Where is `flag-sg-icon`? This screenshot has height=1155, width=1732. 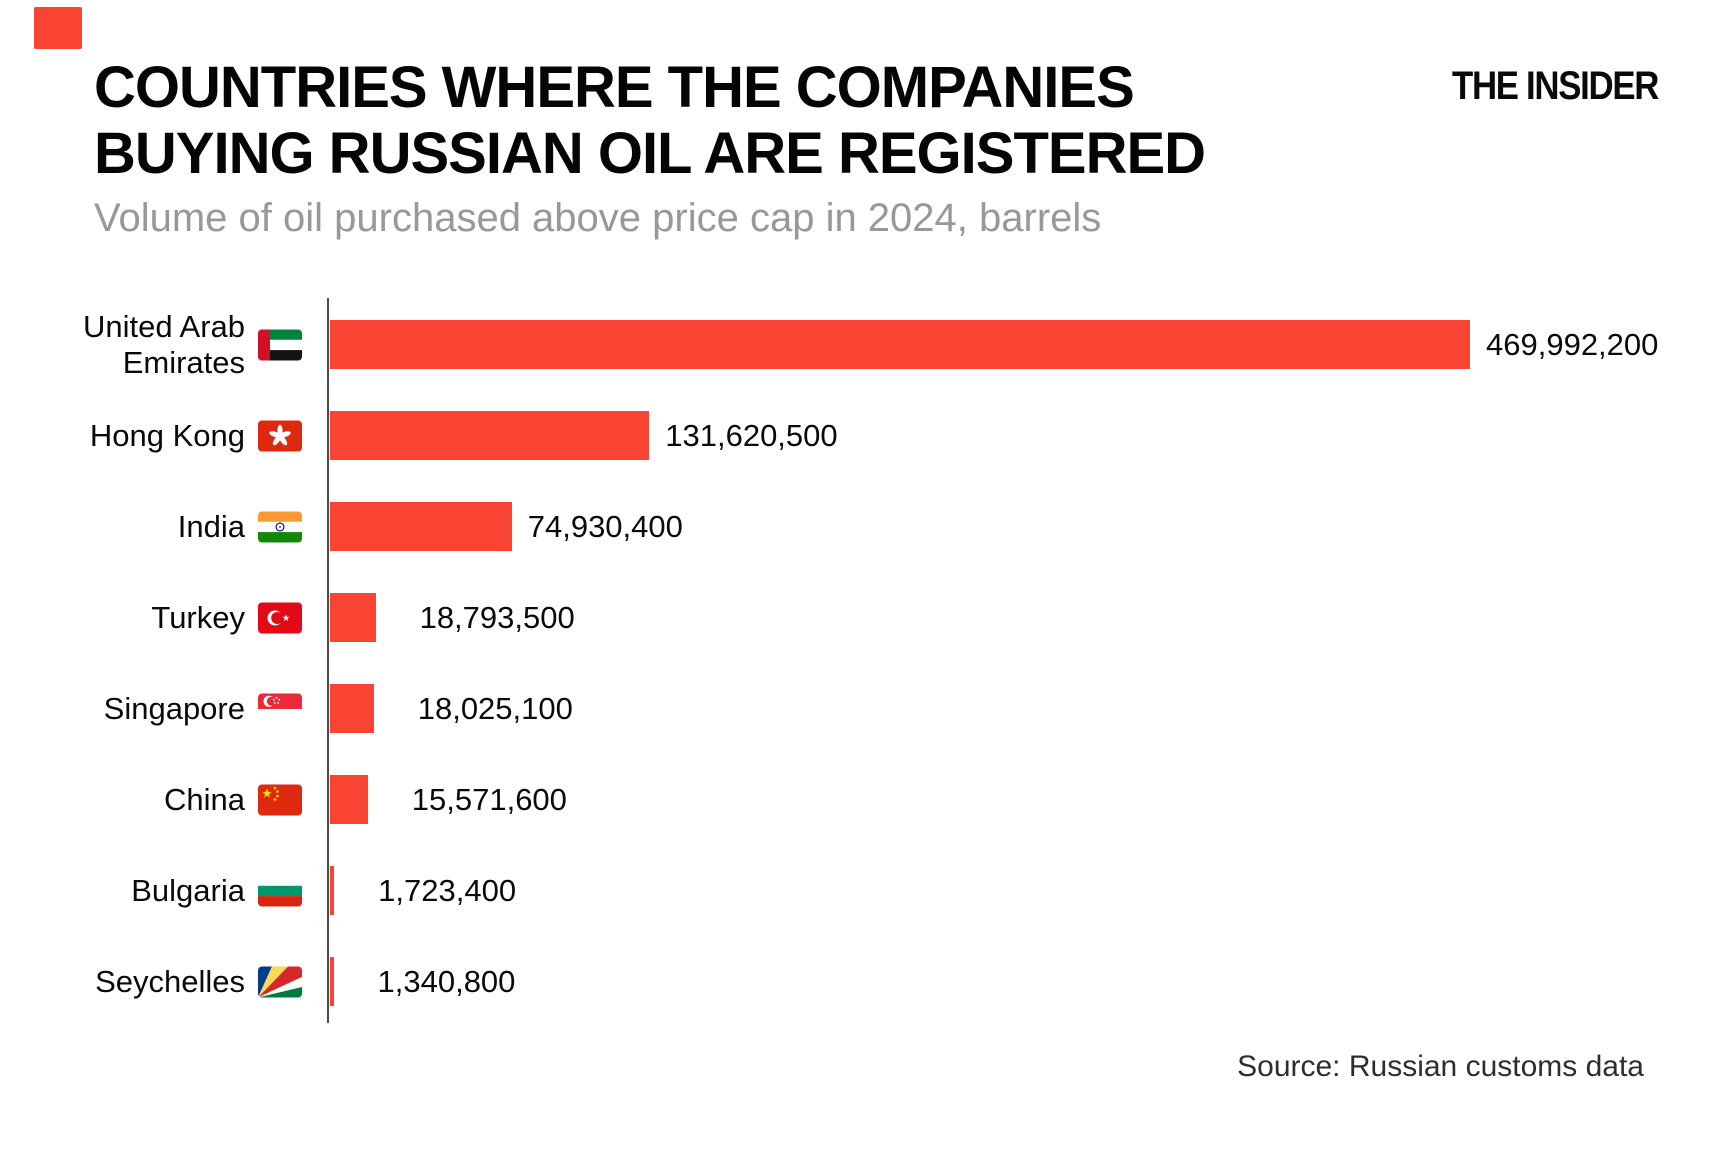
flag-sg-icon is located at coordinates (280, 708).